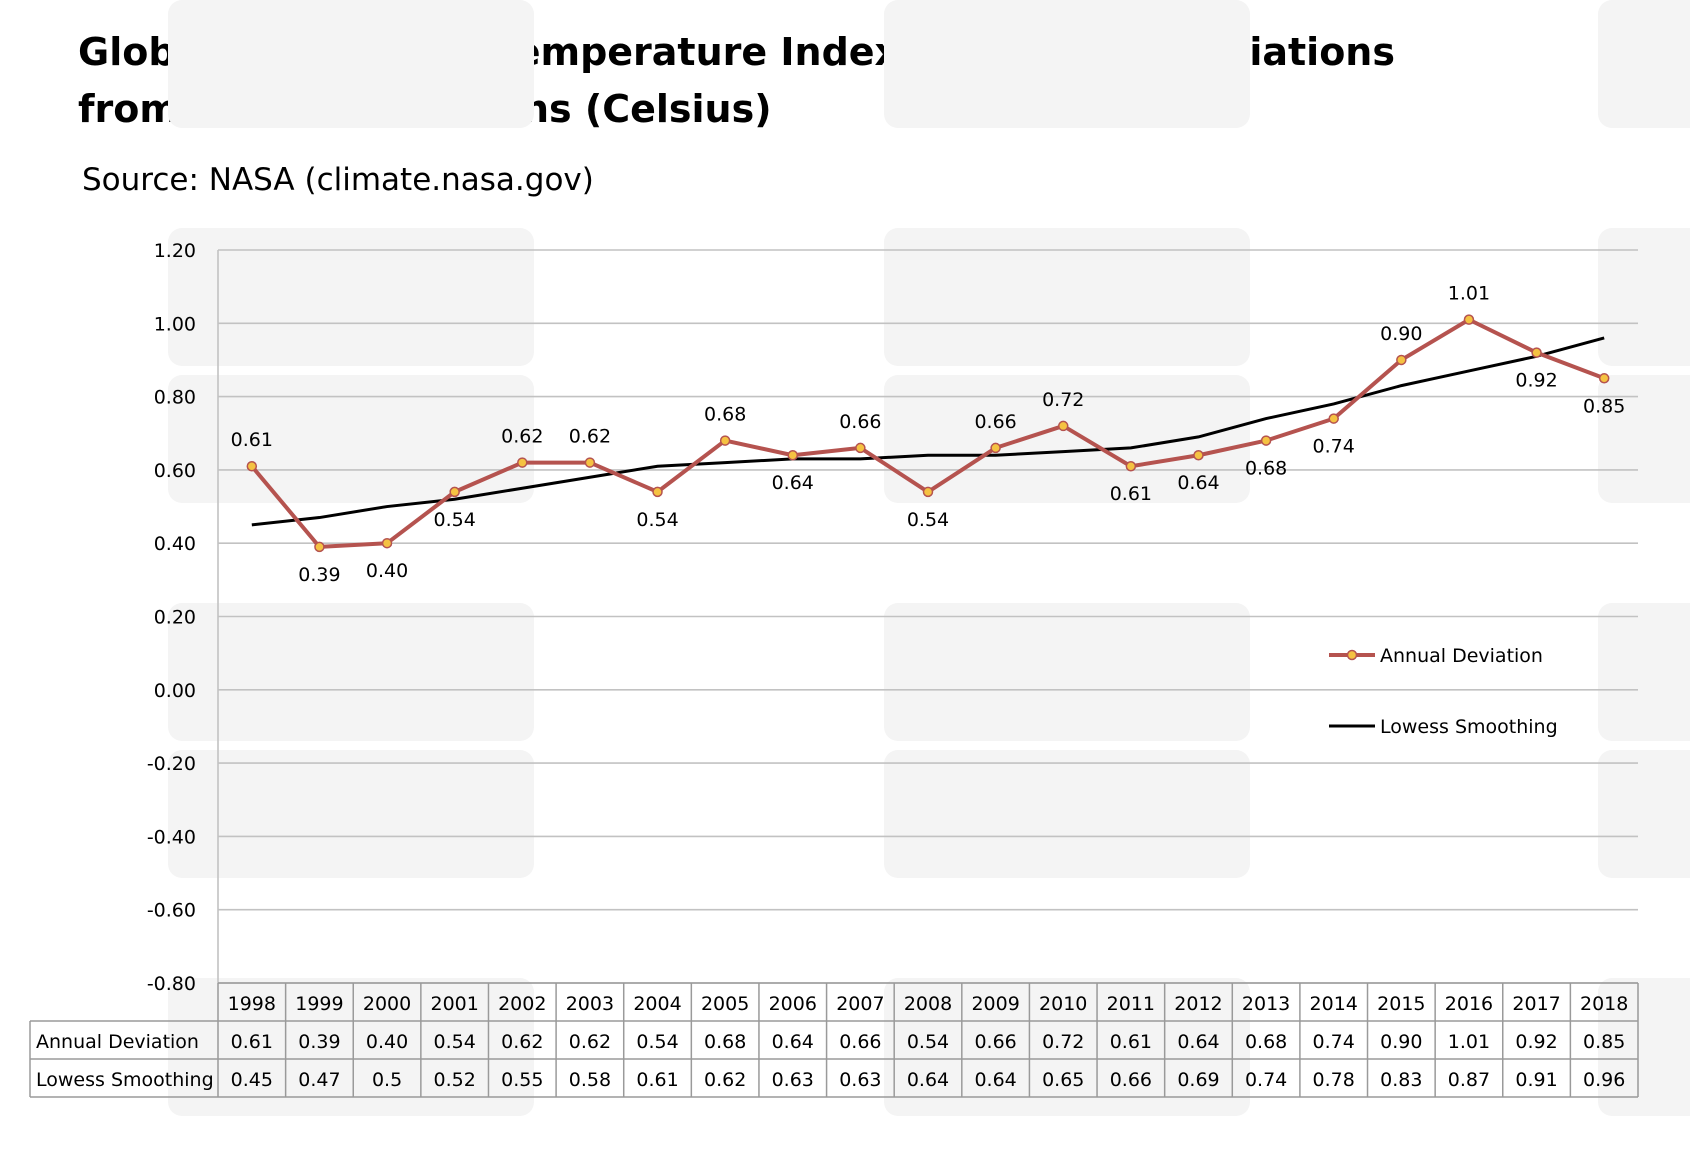  What do you see at coordinates (1443, 691) in the screenshot?
I see `legend: Annual Deviation Lowess Smoothing` at bounding box center [1443, 691].